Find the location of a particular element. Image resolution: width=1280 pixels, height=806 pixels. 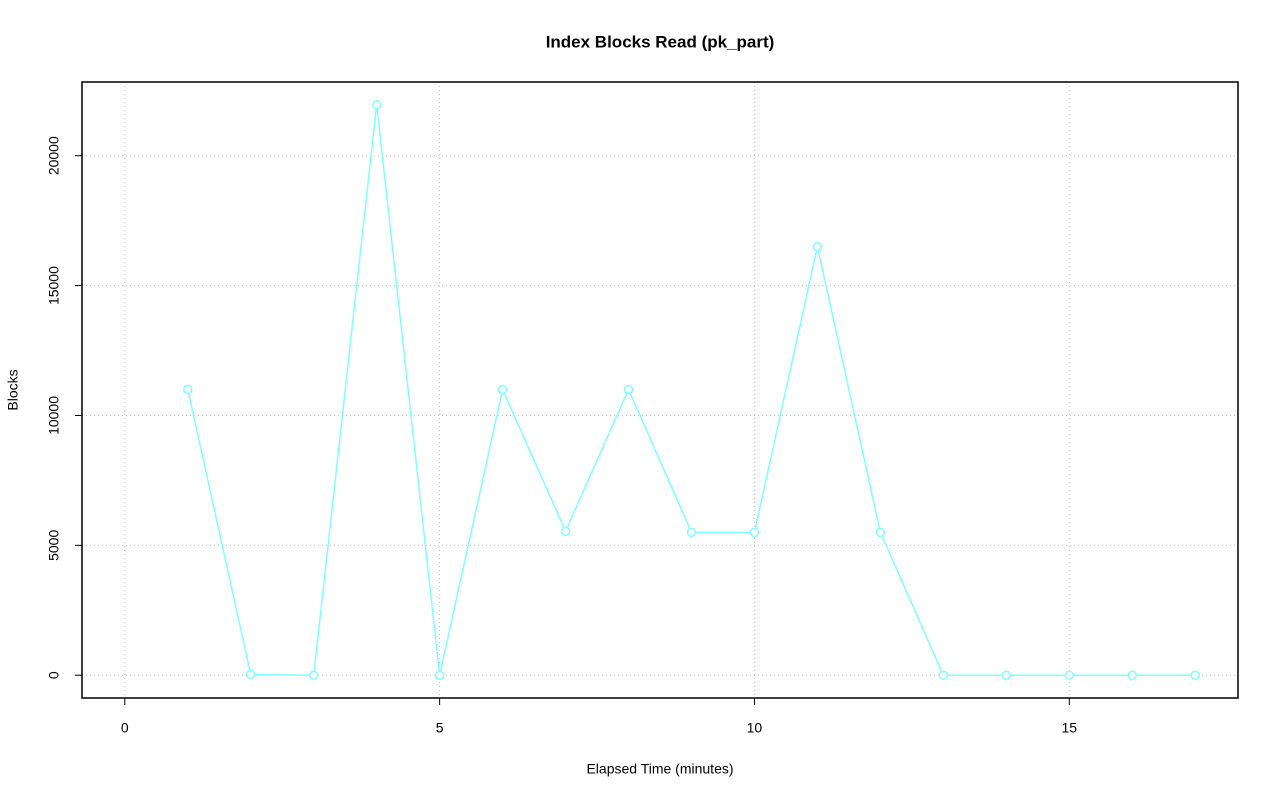

y-tick-label: 0 is located at coordinates (54, 675).